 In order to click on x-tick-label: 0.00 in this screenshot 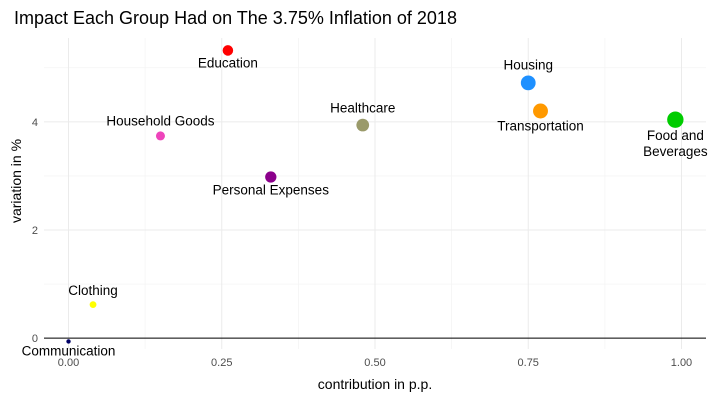, I will do `click(68, 363)`.